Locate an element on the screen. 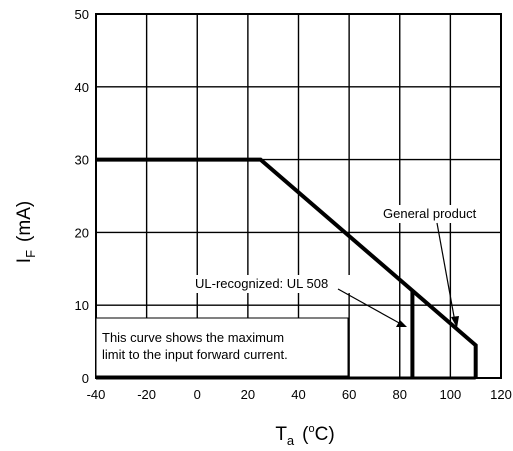 The image size is (513, 451). x-tick-label: 20 is located at coordinates (248, 394).